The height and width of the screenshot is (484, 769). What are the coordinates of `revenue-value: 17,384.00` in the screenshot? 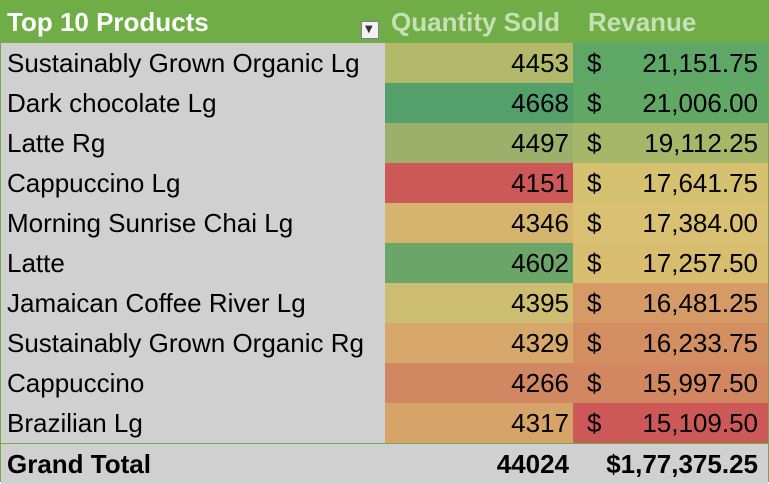 It's located at (700, 223).